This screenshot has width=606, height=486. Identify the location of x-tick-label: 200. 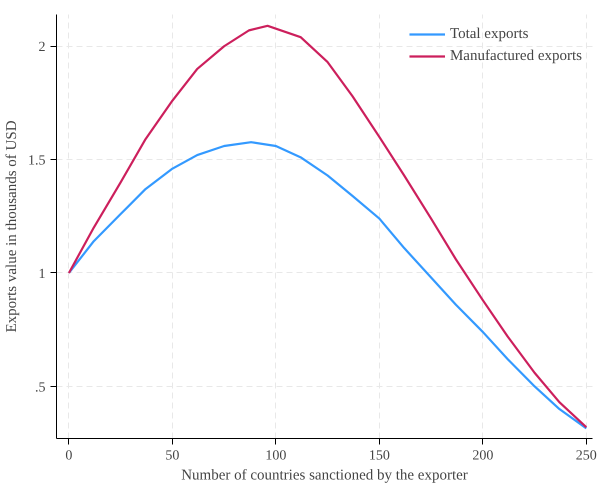
(483, 456).